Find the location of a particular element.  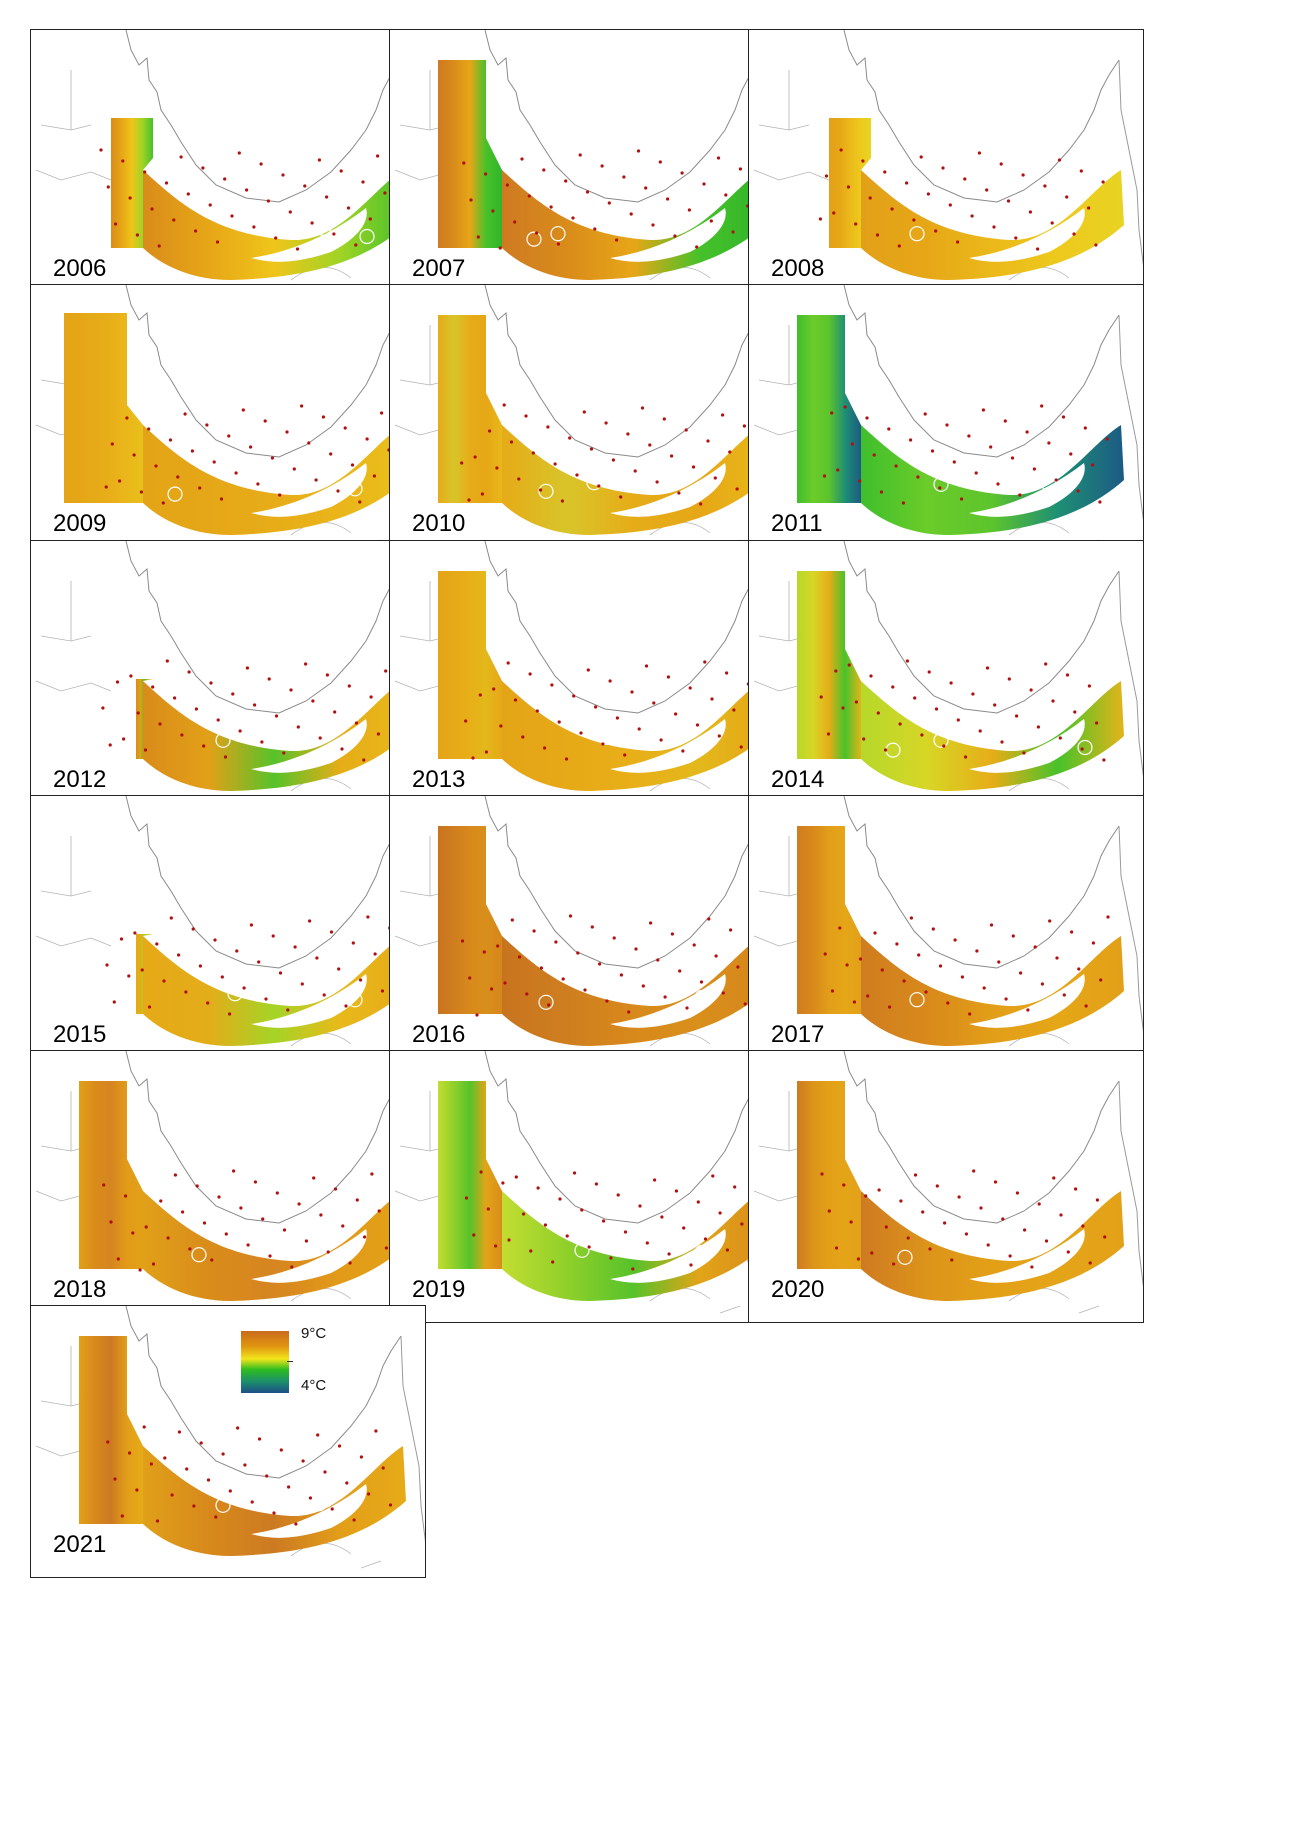

year-label: 2012 is located at coordinates (80, 779).